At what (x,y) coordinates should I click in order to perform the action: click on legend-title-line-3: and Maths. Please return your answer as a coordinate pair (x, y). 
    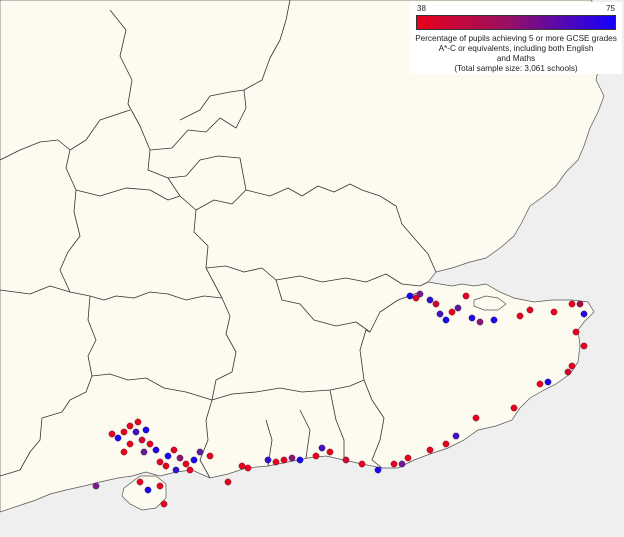
    Looking at the image, I should click on (516, 58).